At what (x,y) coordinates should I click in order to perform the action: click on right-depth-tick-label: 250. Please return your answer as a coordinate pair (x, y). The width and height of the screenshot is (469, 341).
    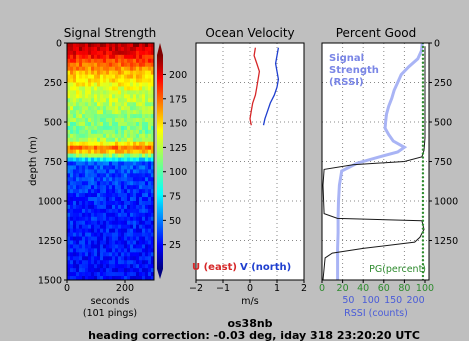
    Looking at the image, I should click on (443, 83).